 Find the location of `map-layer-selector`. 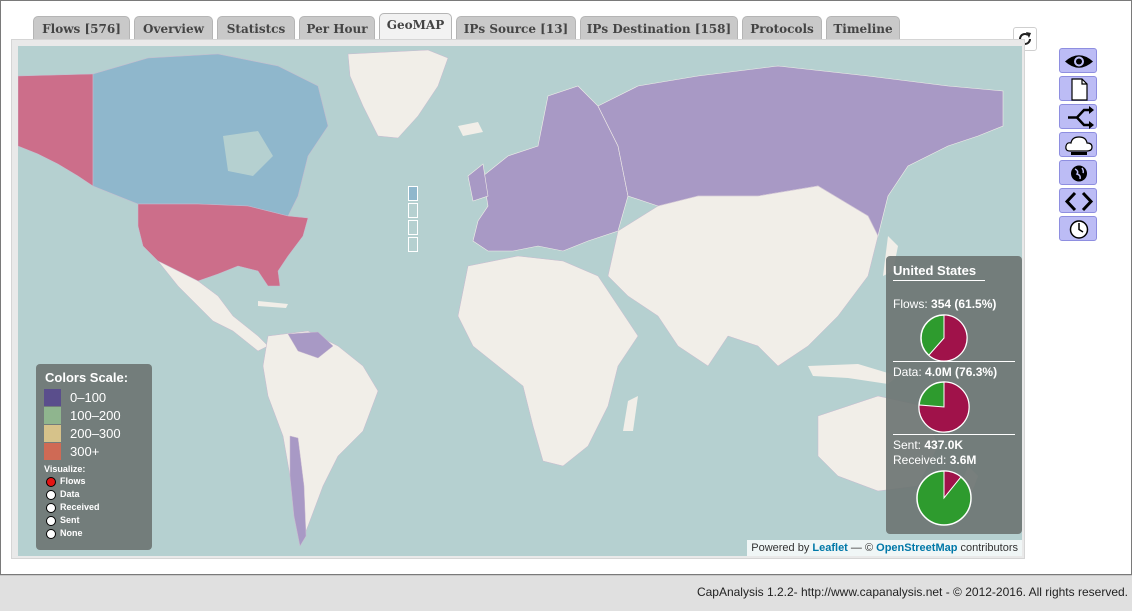

map-layer-selector is located at coordinates (413, 220).